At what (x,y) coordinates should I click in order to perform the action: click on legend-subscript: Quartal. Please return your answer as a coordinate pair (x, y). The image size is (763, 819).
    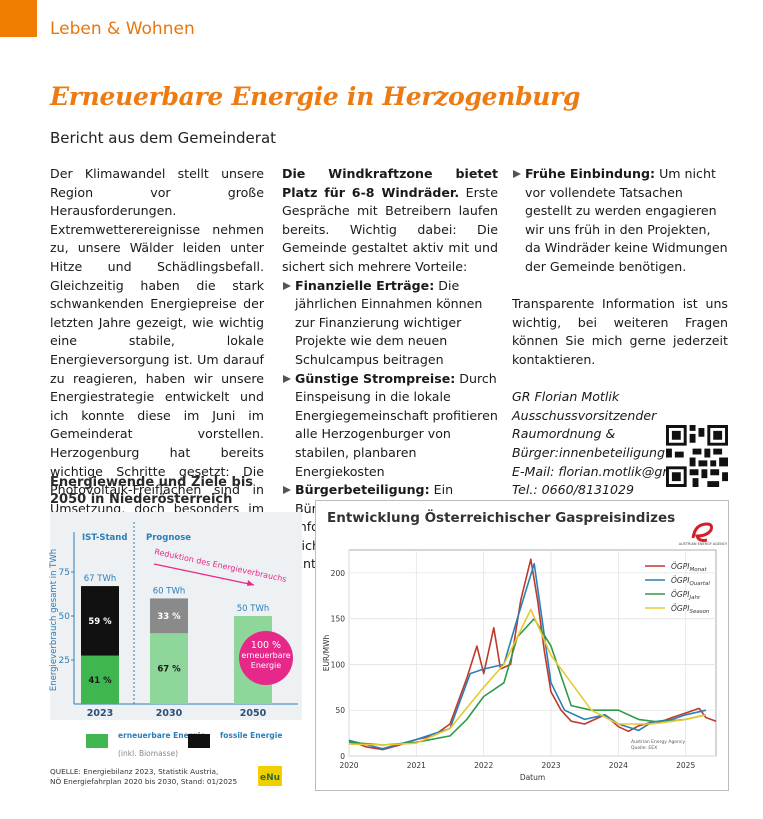
    Looking at the image, I should click on (699, 584).